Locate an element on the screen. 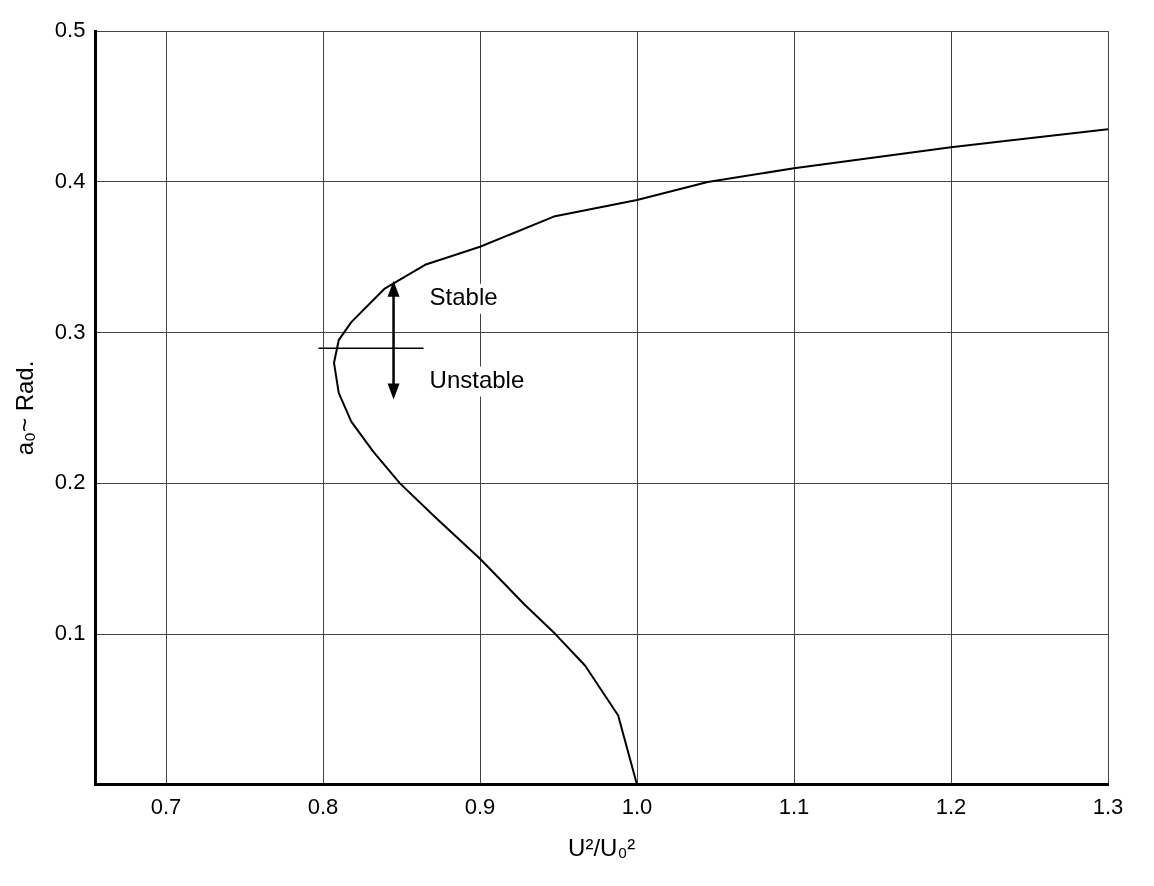 Image resolution: width=1154 pixels, height=886 pixels. x-tick-label: 0.9 is located at coordinates (480, 807).